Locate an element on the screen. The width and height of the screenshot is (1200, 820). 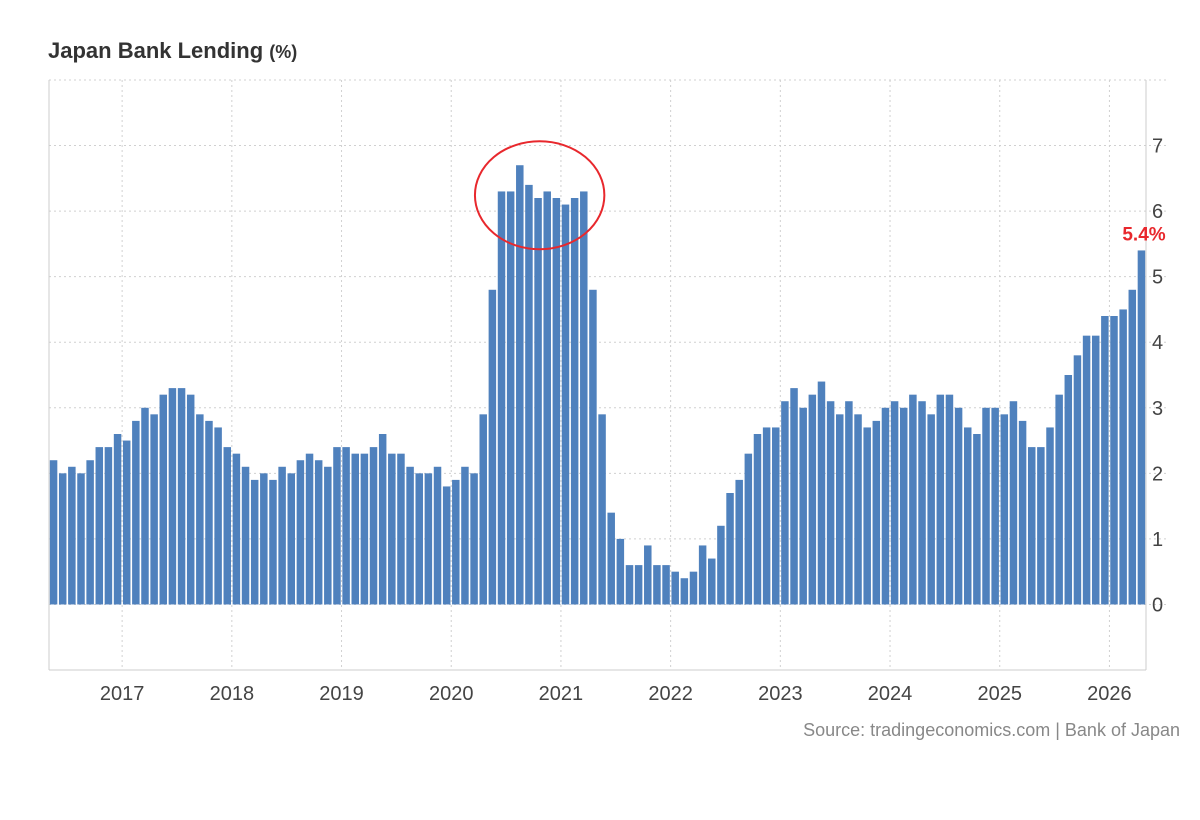
chart-title: Japan Bank Lending (%) is located at coordinates (172, 51).